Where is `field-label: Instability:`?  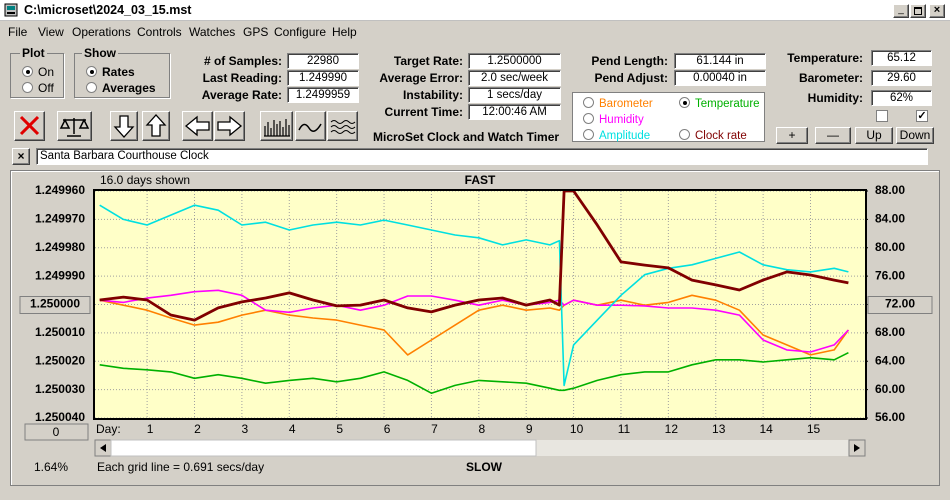
field-label: Instability: is located at coordinates (432, 95).